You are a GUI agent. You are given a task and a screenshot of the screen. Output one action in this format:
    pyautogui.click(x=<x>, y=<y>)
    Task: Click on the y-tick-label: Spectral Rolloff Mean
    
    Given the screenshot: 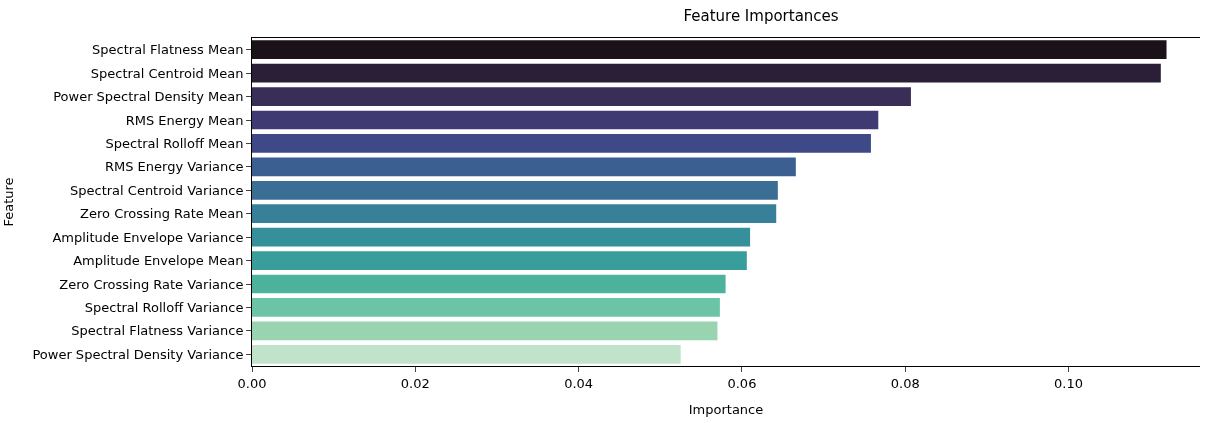 What is the action you would take?
    pyautogui.click(x=174, y=143)
    